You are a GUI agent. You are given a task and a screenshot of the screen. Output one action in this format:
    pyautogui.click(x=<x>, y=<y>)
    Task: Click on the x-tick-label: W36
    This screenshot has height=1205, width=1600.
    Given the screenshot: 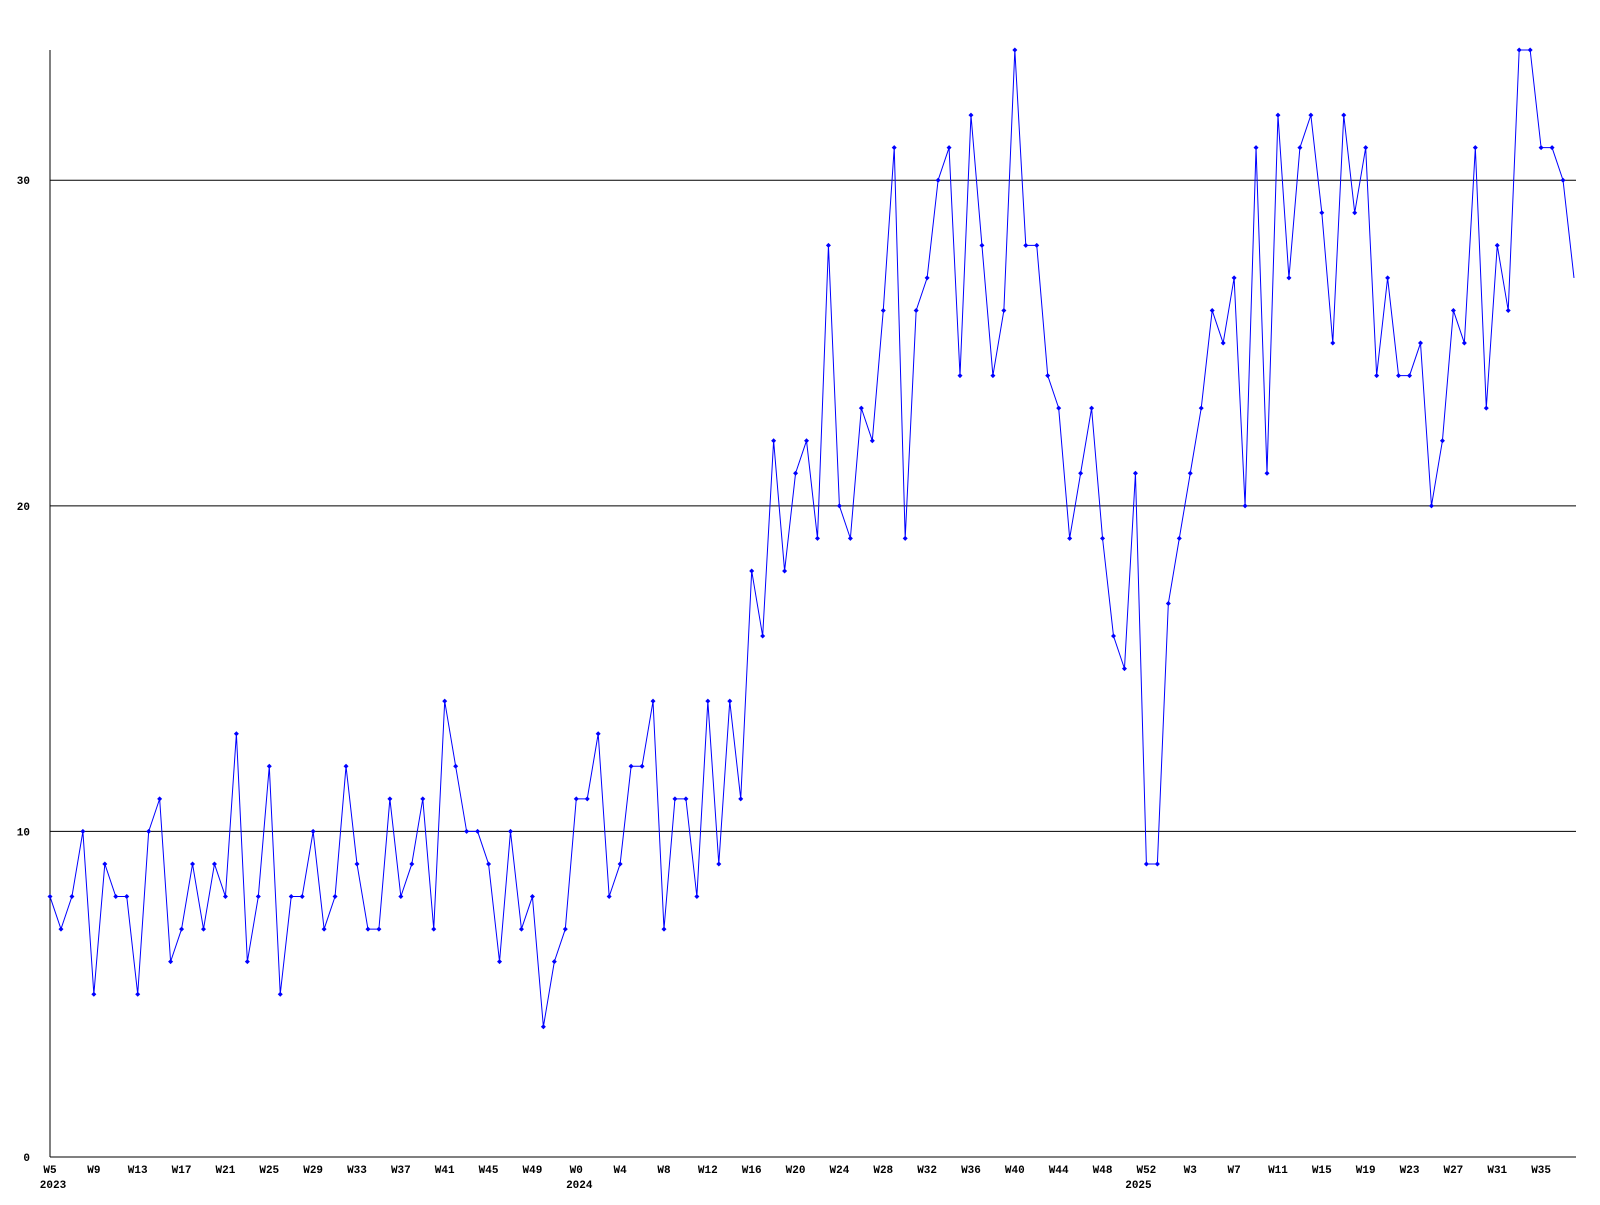 What is the action you would take?
    pyautogui.click(x=971, y=1171)
    